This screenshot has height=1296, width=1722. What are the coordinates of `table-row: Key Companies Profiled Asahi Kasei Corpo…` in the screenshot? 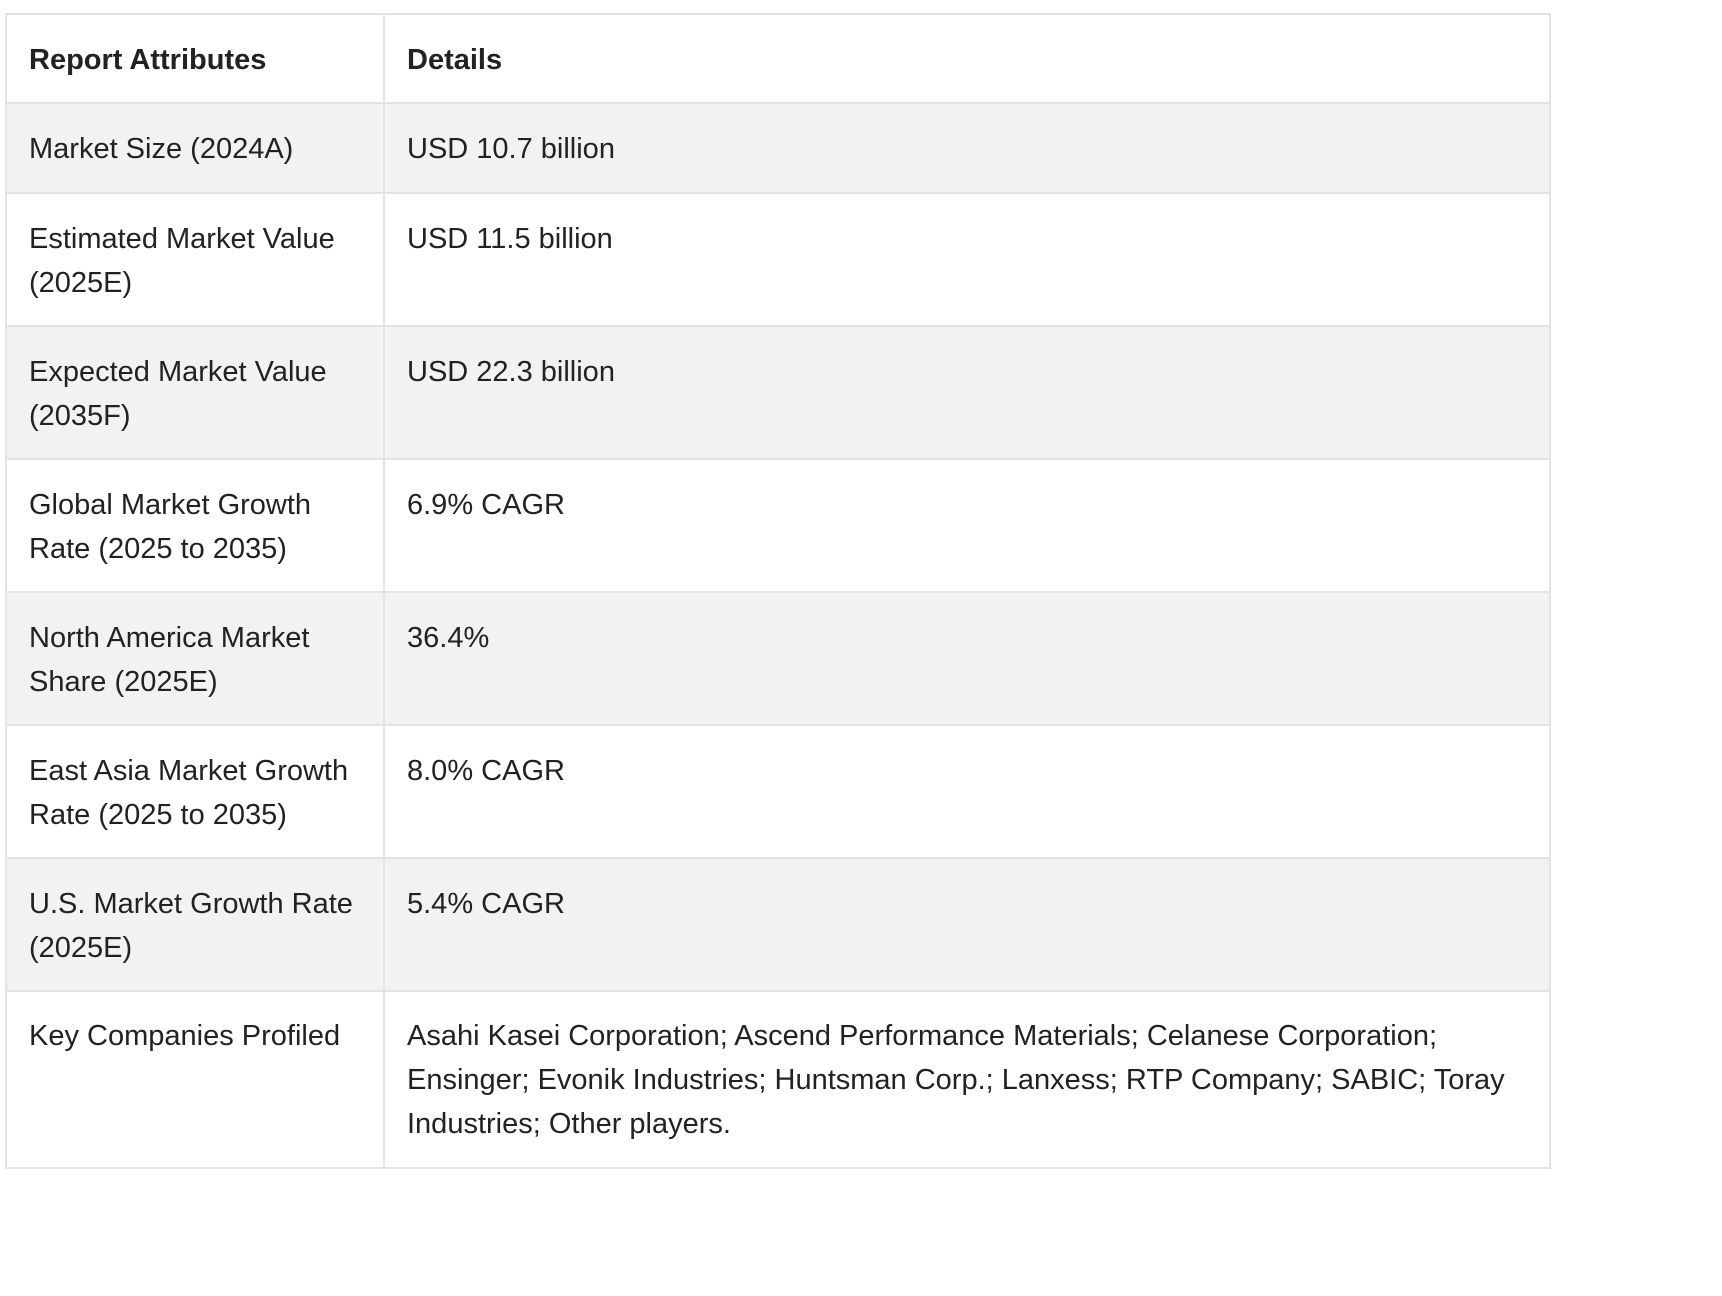 It's located at (778, 1079).